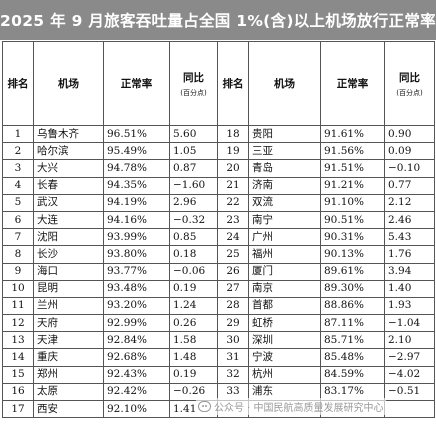  What do you see at coordinates (352, 220) in the screenshot?
I see `right-rate-cell: 90.51%` at bounding box center [352, 220].